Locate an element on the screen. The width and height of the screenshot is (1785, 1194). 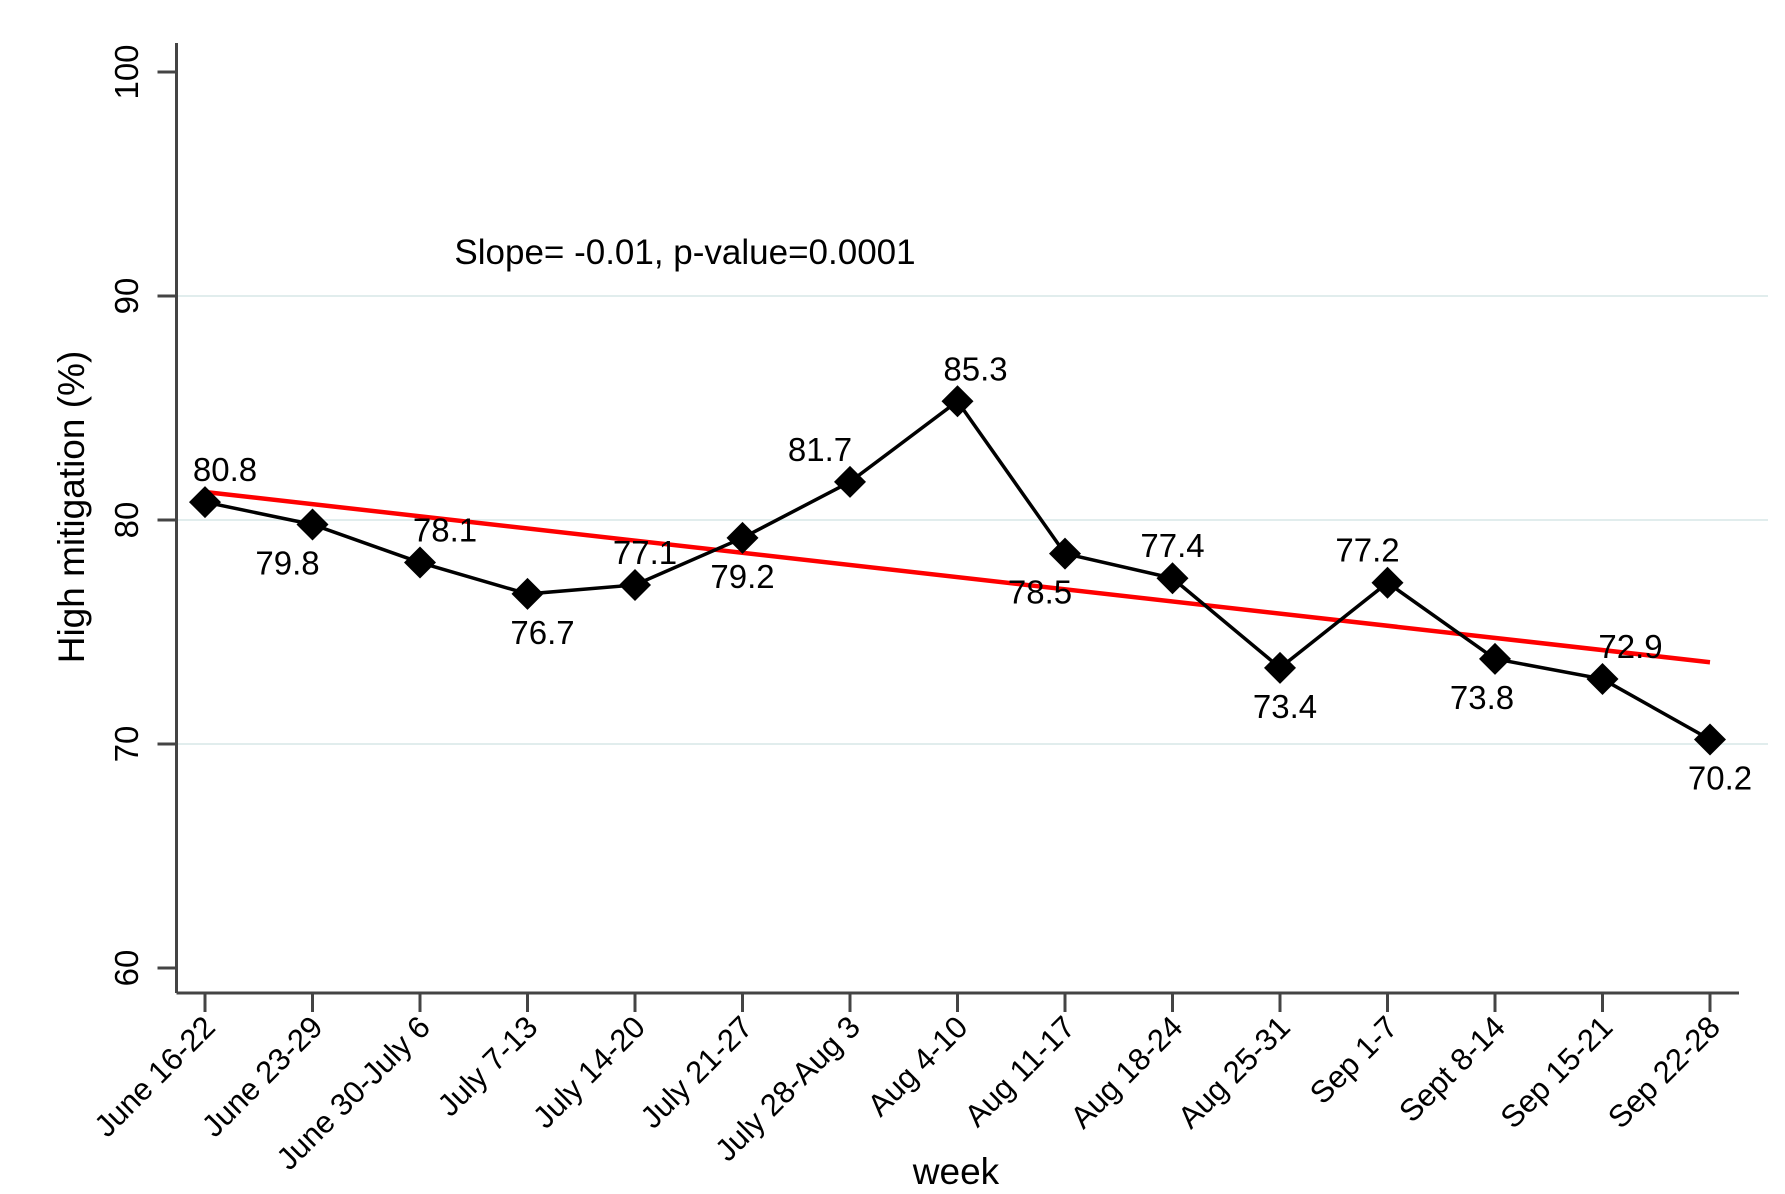
x-tick-label: Aug 4-10 is located at coordinates (918, 1066).